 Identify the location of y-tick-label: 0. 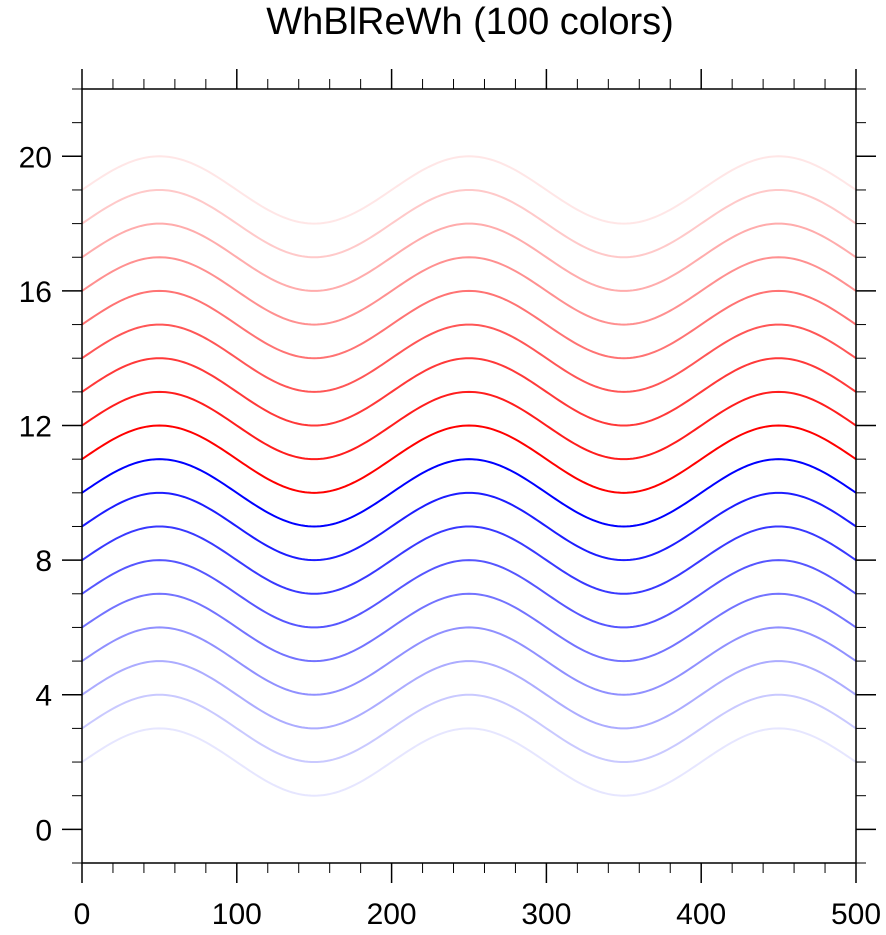
(43, 830).